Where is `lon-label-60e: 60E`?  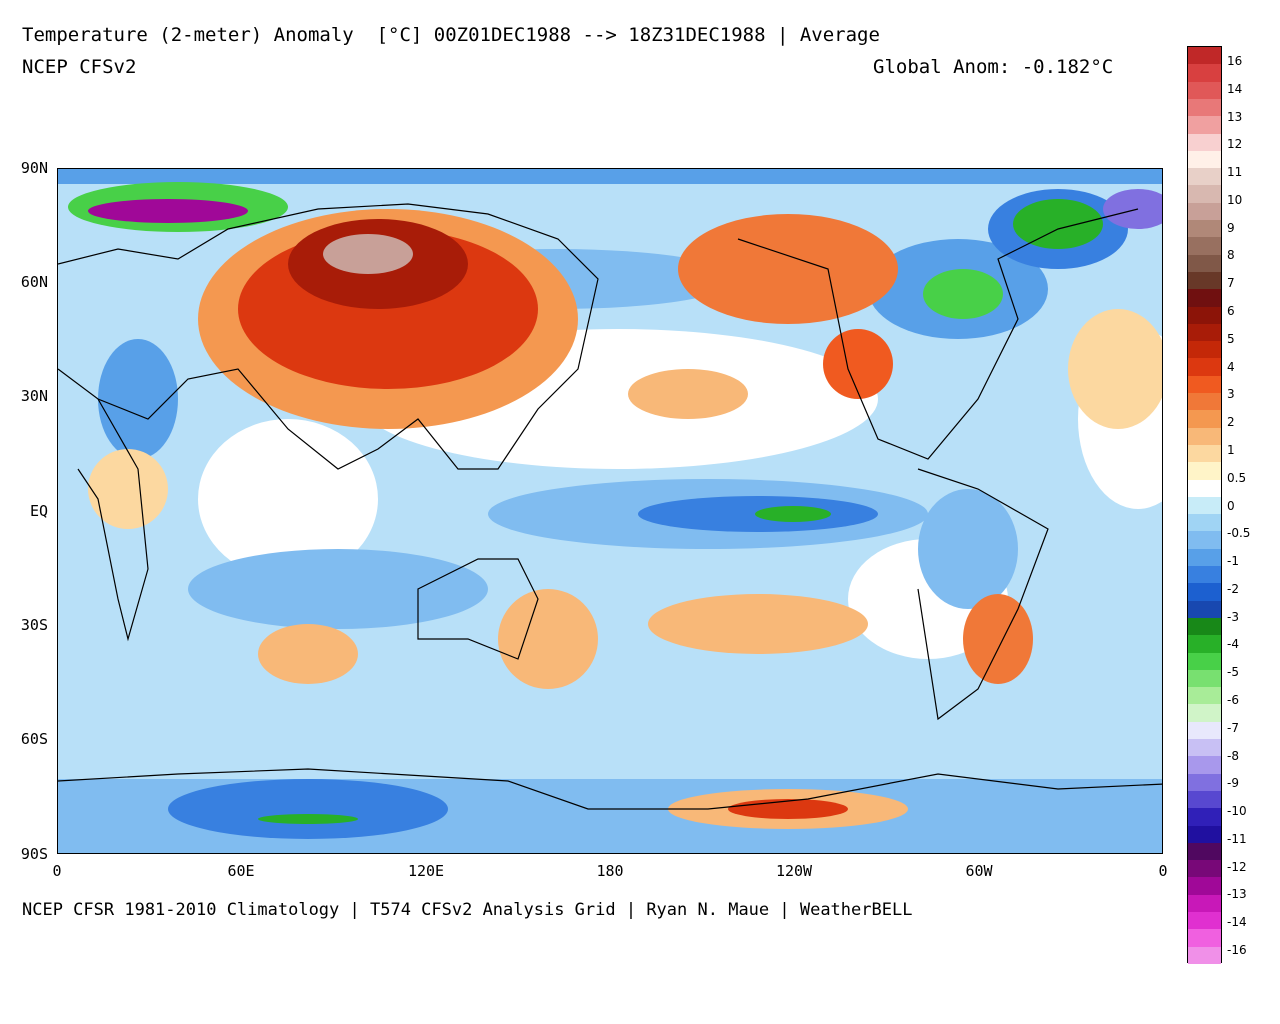 lon-label-60e: 60E is located at coordinates (241, 871).